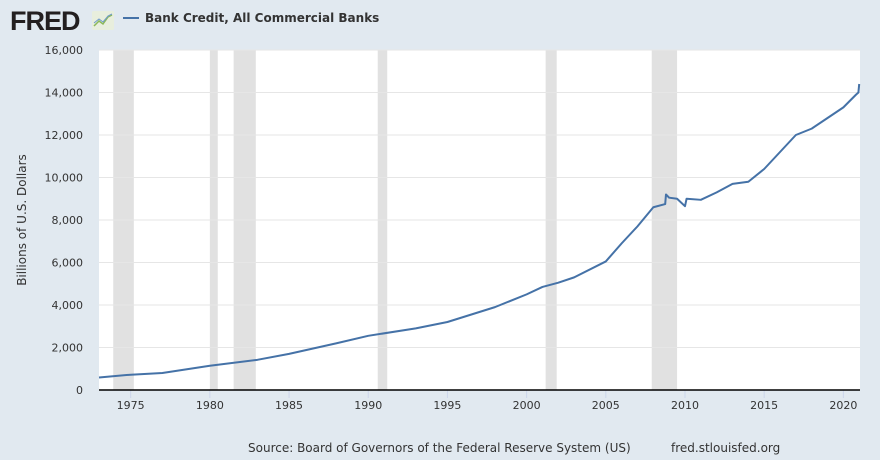  I want to click on chart-legend: Bank Credit, All Commercial Banks, so click(251, 18).